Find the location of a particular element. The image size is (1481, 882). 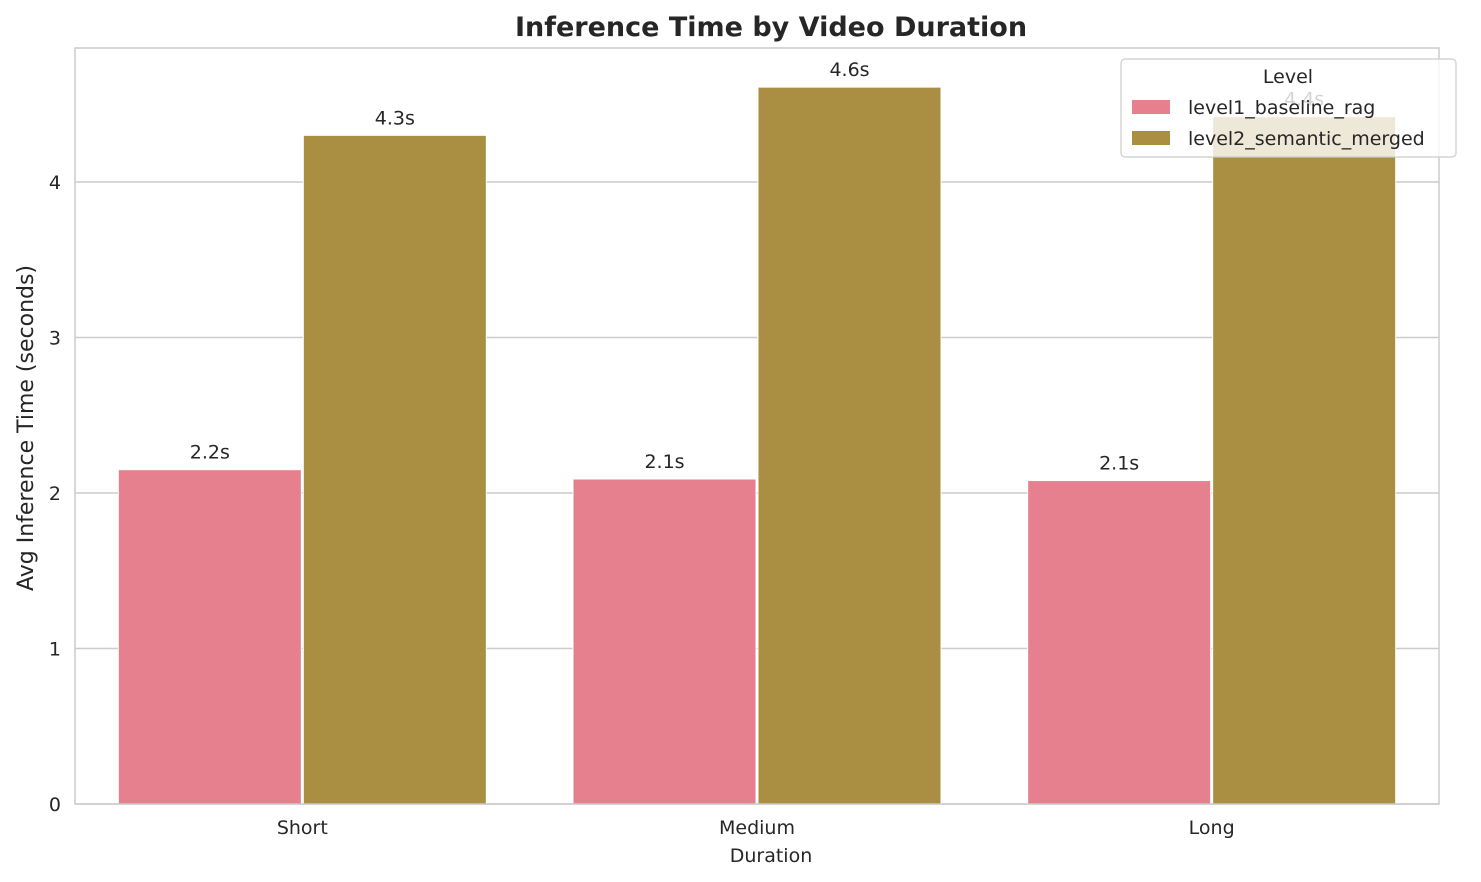

bar-value-label: 4.3s is located at coordinates (395, 118).